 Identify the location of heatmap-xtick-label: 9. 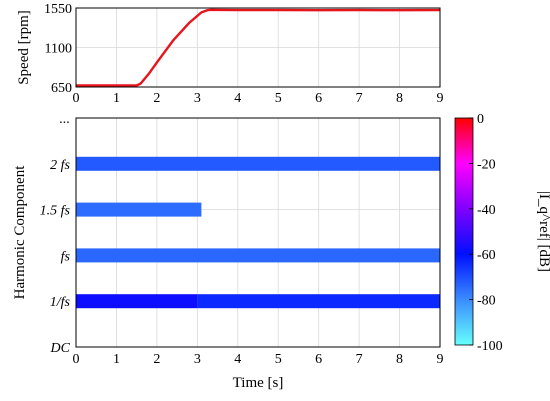
(440, 359).